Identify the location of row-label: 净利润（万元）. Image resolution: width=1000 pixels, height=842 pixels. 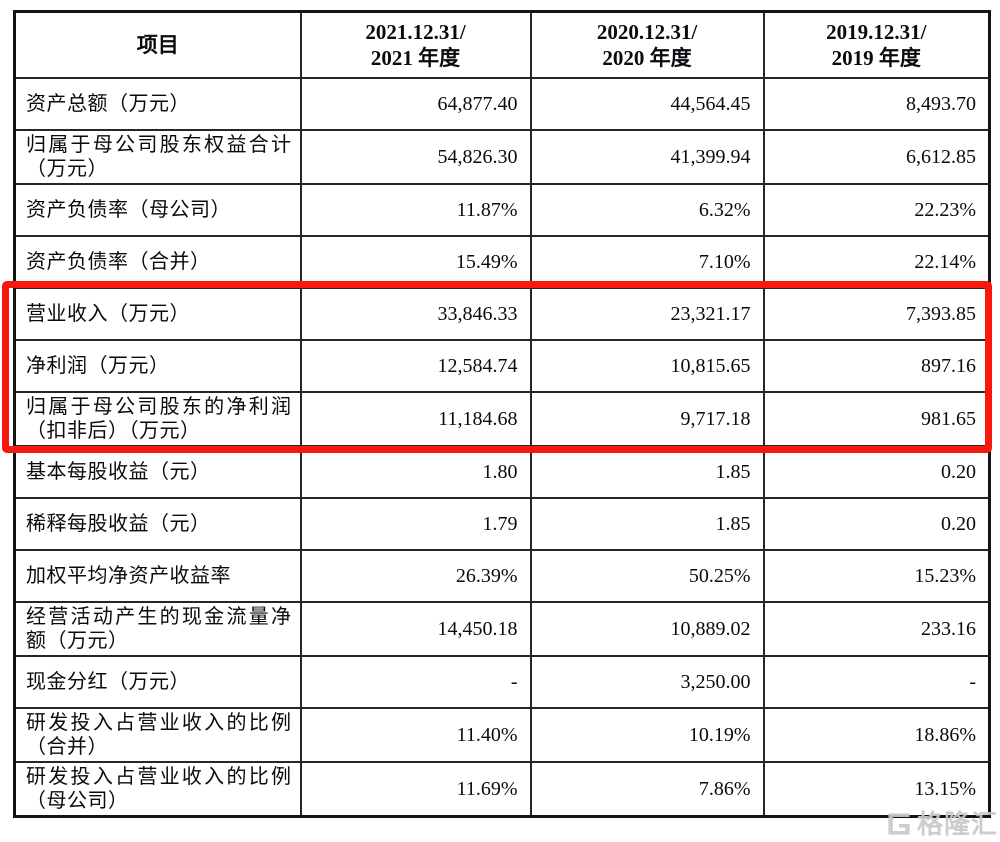
(157, 366).